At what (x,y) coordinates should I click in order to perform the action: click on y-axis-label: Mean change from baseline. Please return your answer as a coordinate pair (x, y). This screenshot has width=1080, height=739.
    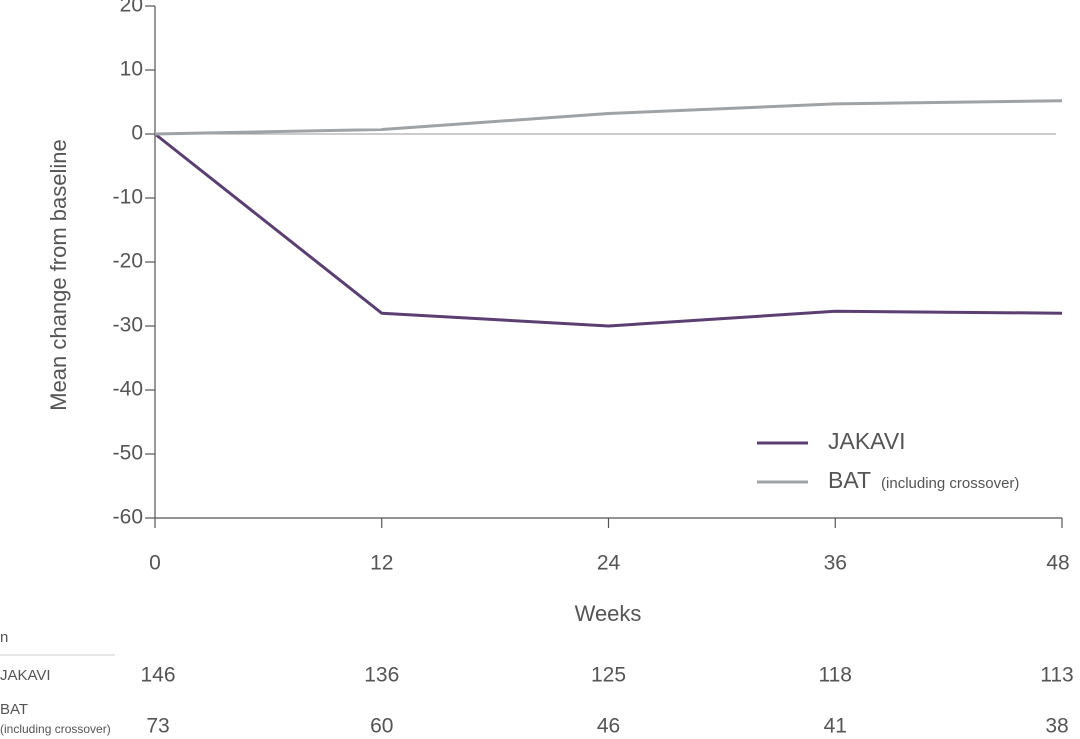
    Looking at the image, I should click on (58, 275).